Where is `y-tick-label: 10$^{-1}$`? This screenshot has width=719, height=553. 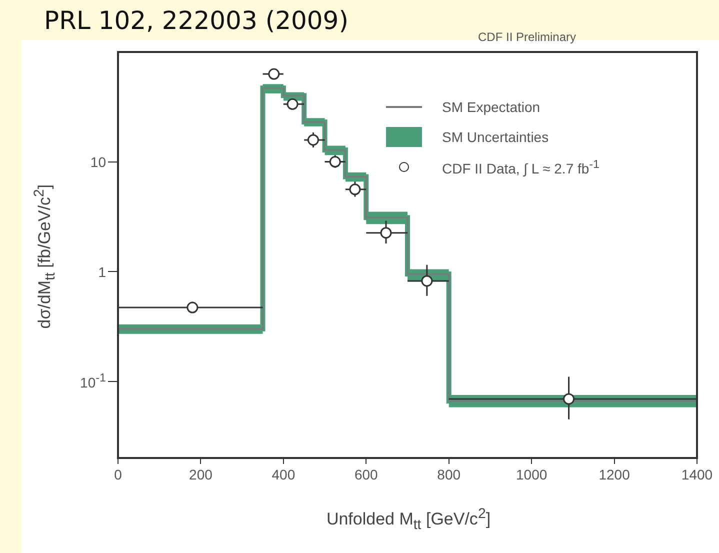
y-tick-label: 10$^{-1}$ is located at coordinates (93, 381).